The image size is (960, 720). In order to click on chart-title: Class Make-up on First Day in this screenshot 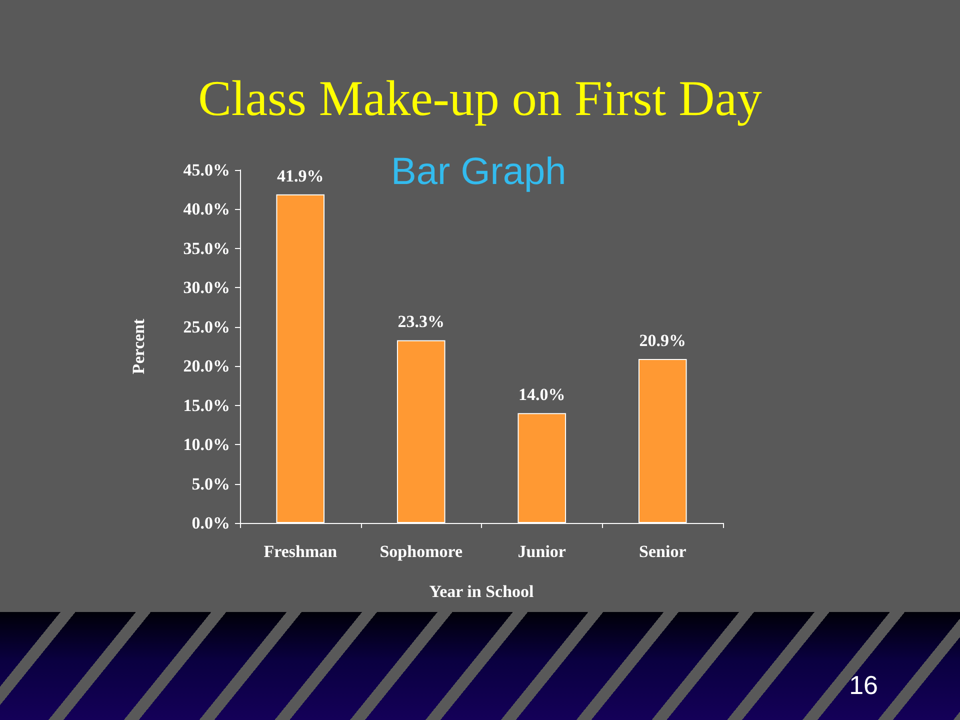, I will do `click(480, 98)`.